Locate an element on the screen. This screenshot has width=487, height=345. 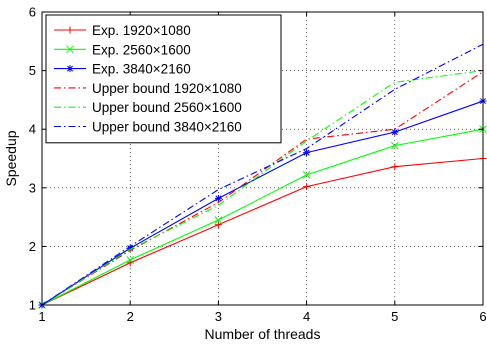
y-tick-label: 1 is located at coordinates (32, 305).